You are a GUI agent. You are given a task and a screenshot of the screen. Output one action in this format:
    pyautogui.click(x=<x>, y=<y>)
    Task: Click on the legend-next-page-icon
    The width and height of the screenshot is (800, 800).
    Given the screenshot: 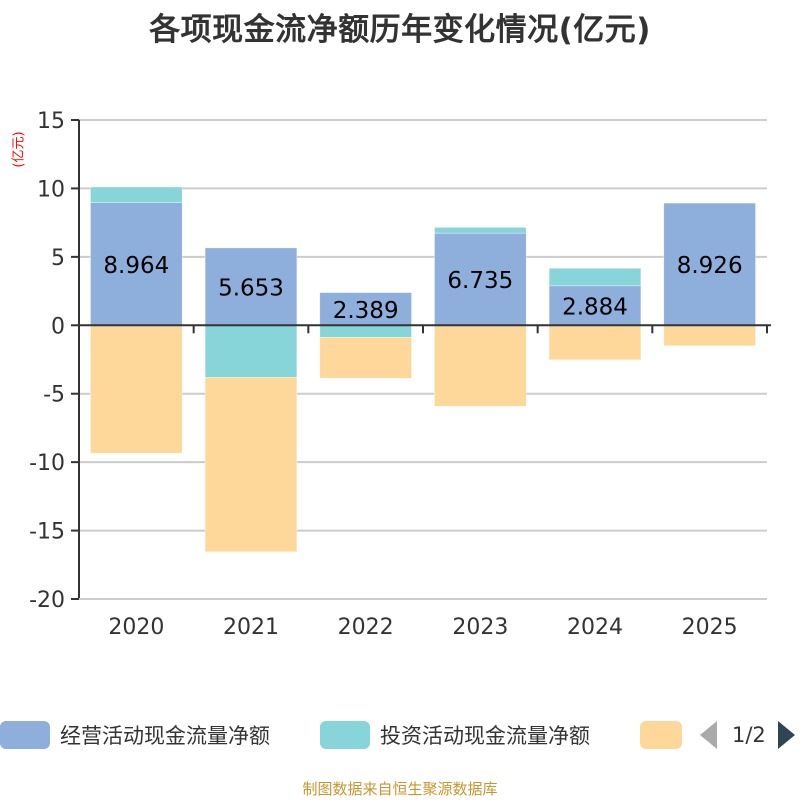 What is the action you would take?
    pyautogui.click(x=786, y=735)
    